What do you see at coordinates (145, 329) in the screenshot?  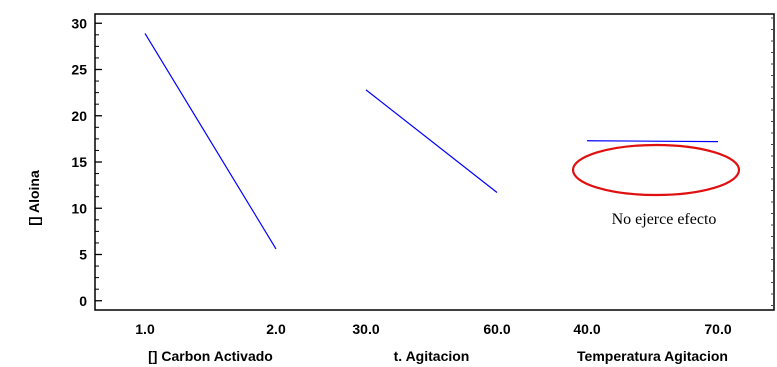 I see `x-tick-label-low: 1.0` at bounding box center [145, 329].